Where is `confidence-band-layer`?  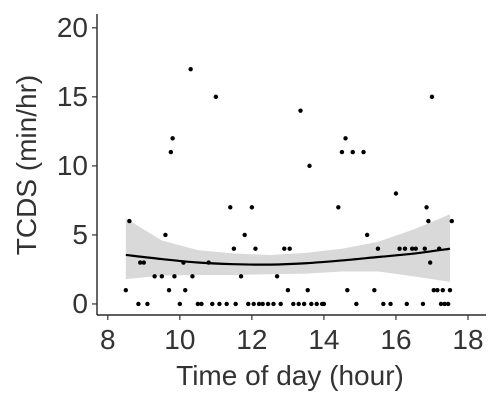
confidence-band-layer is located at coordinates (287, 248).